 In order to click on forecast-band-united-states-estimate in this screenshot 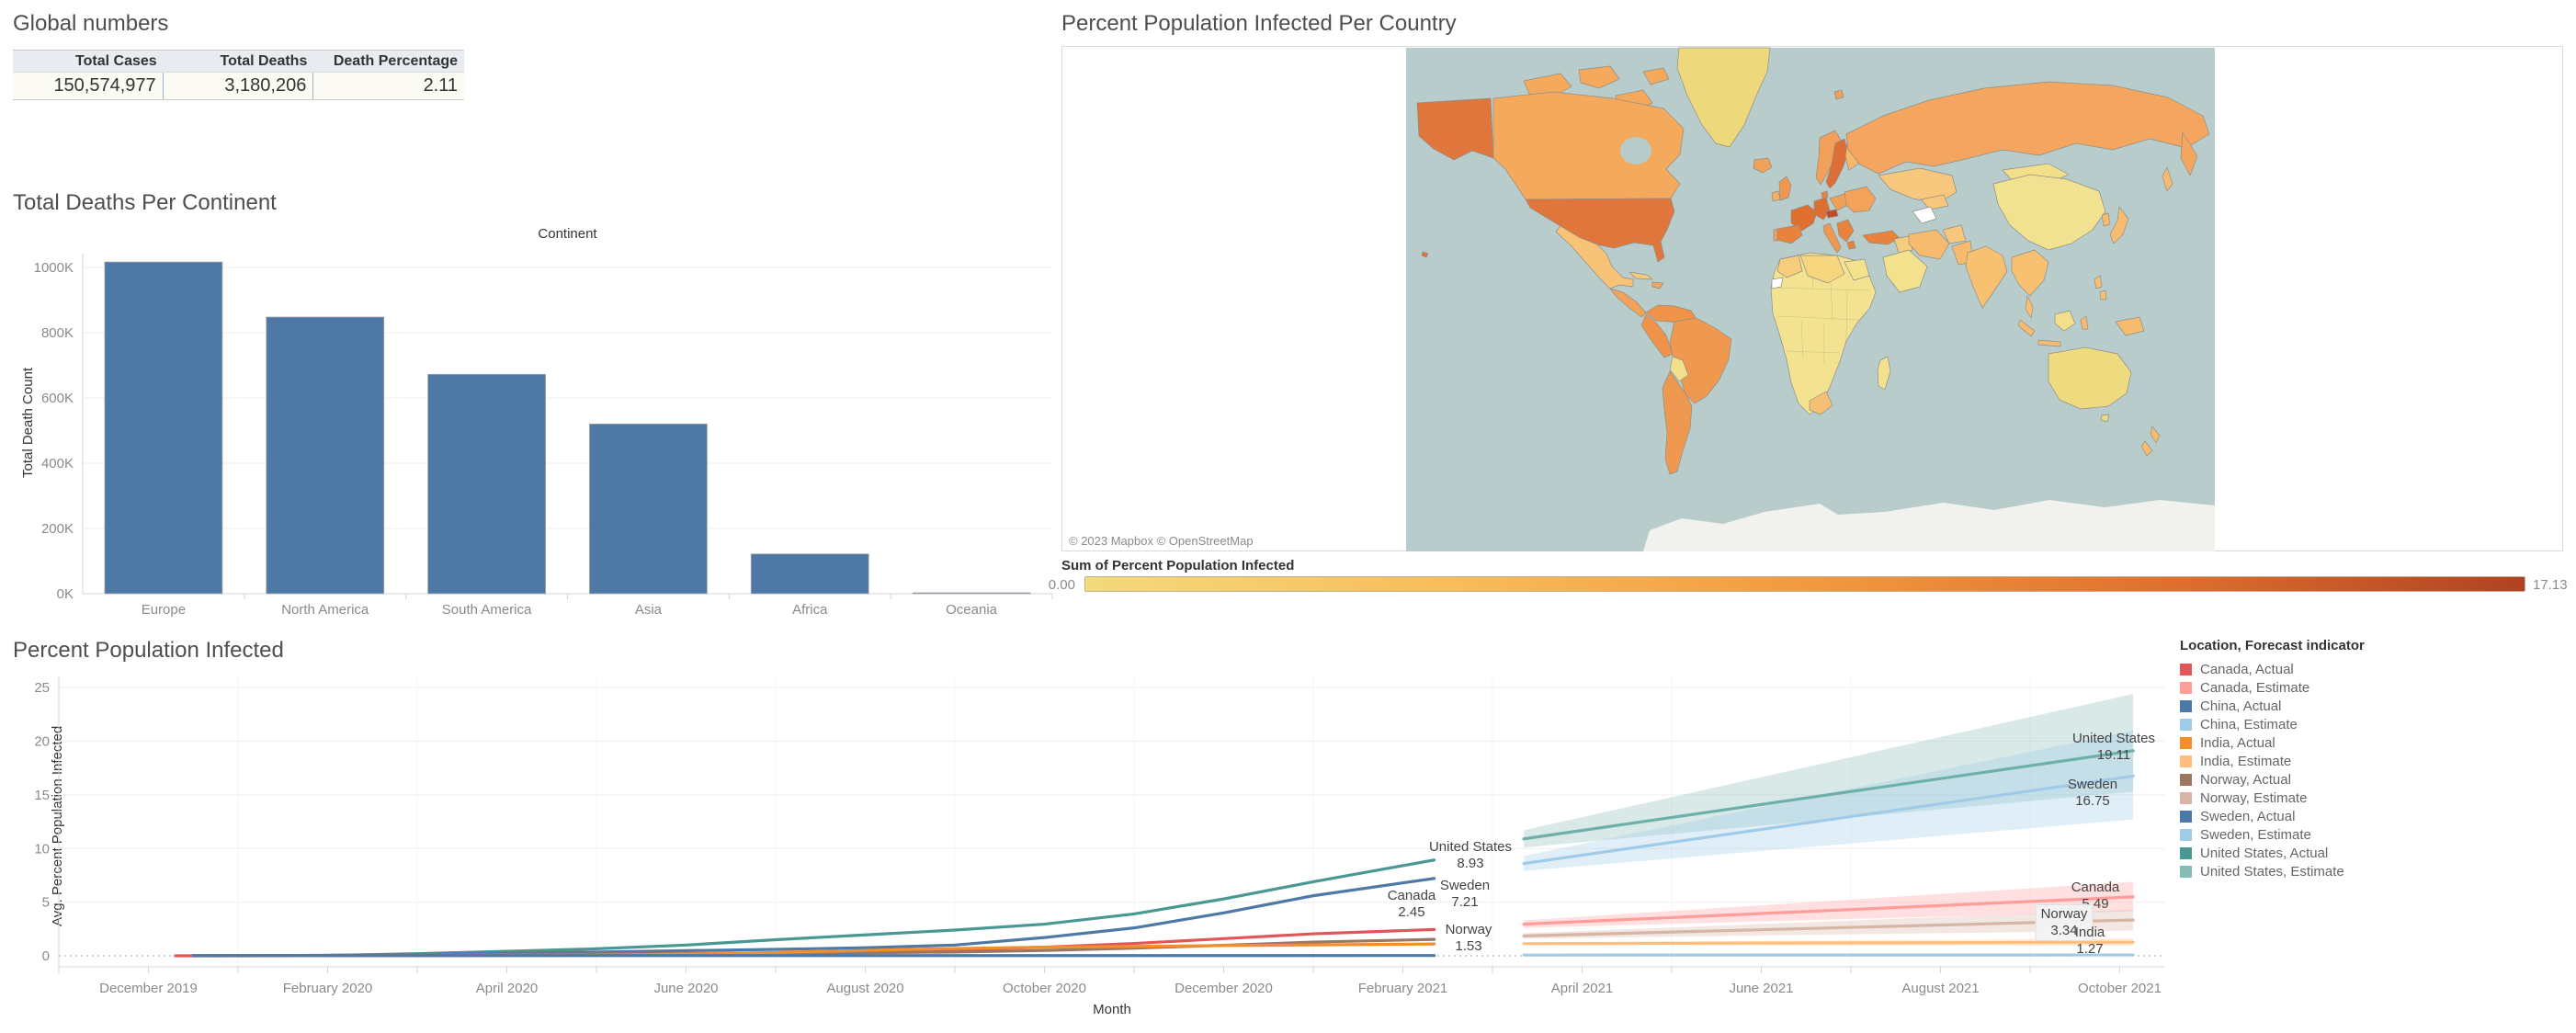, I will do `click(1829, 771)`.